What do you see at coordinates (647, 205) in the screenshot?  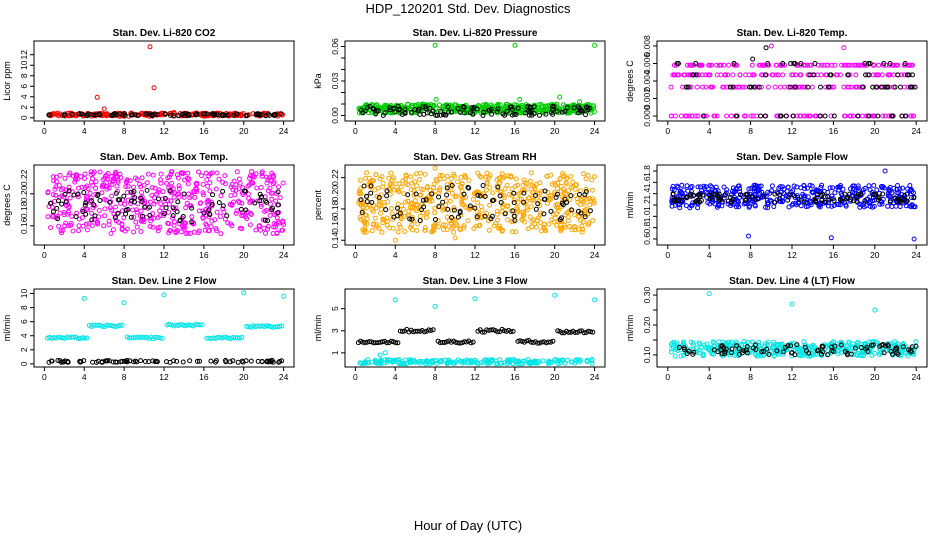 I see `y-tick-label: 1.2` at bounding box center [647, 205].